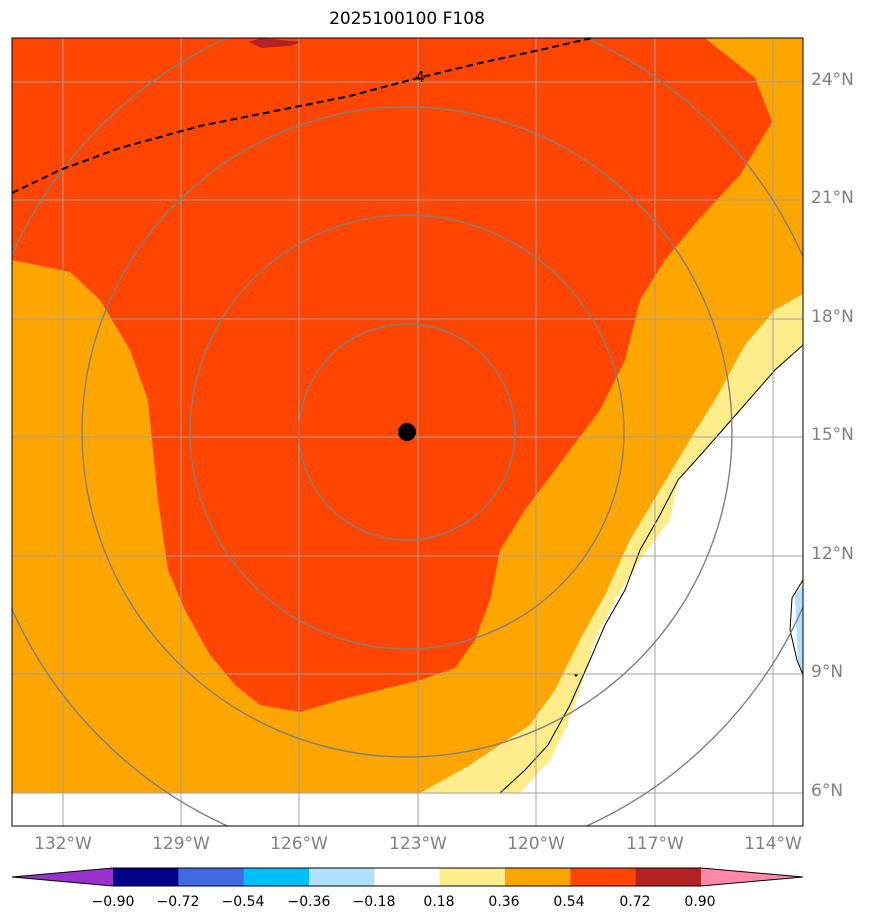  Describe the element at coordinates (420, 77) in the screenshot. I see `contour-label: 4` at that location.